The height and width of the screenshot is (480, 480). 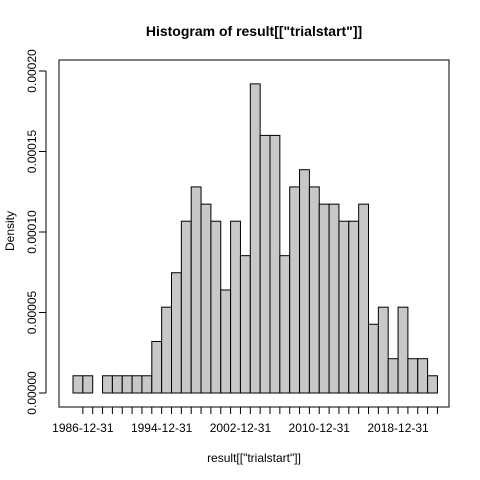 What do you see at coordinates (83, 428) in the screenshot?
I see `x-tick-label: 1986-12-31` at bounding box center [83, 428].